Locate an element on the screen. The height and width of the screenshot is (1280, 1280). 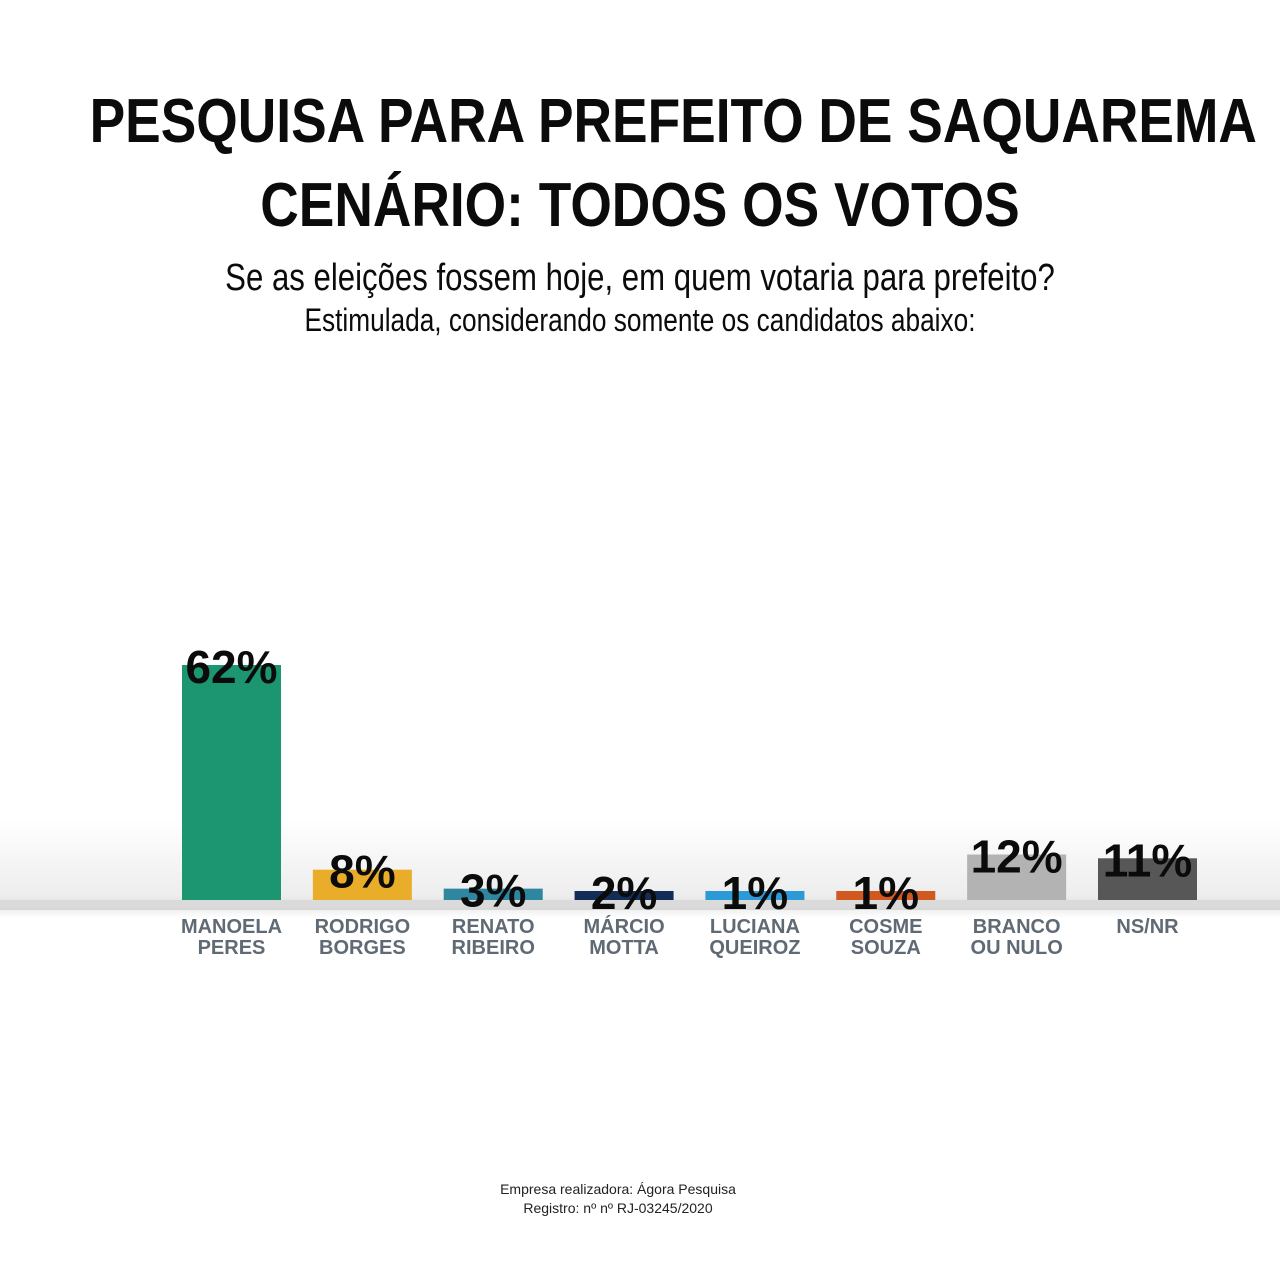
bar-value-label-1: 8% is located at coordinates (362, 872).